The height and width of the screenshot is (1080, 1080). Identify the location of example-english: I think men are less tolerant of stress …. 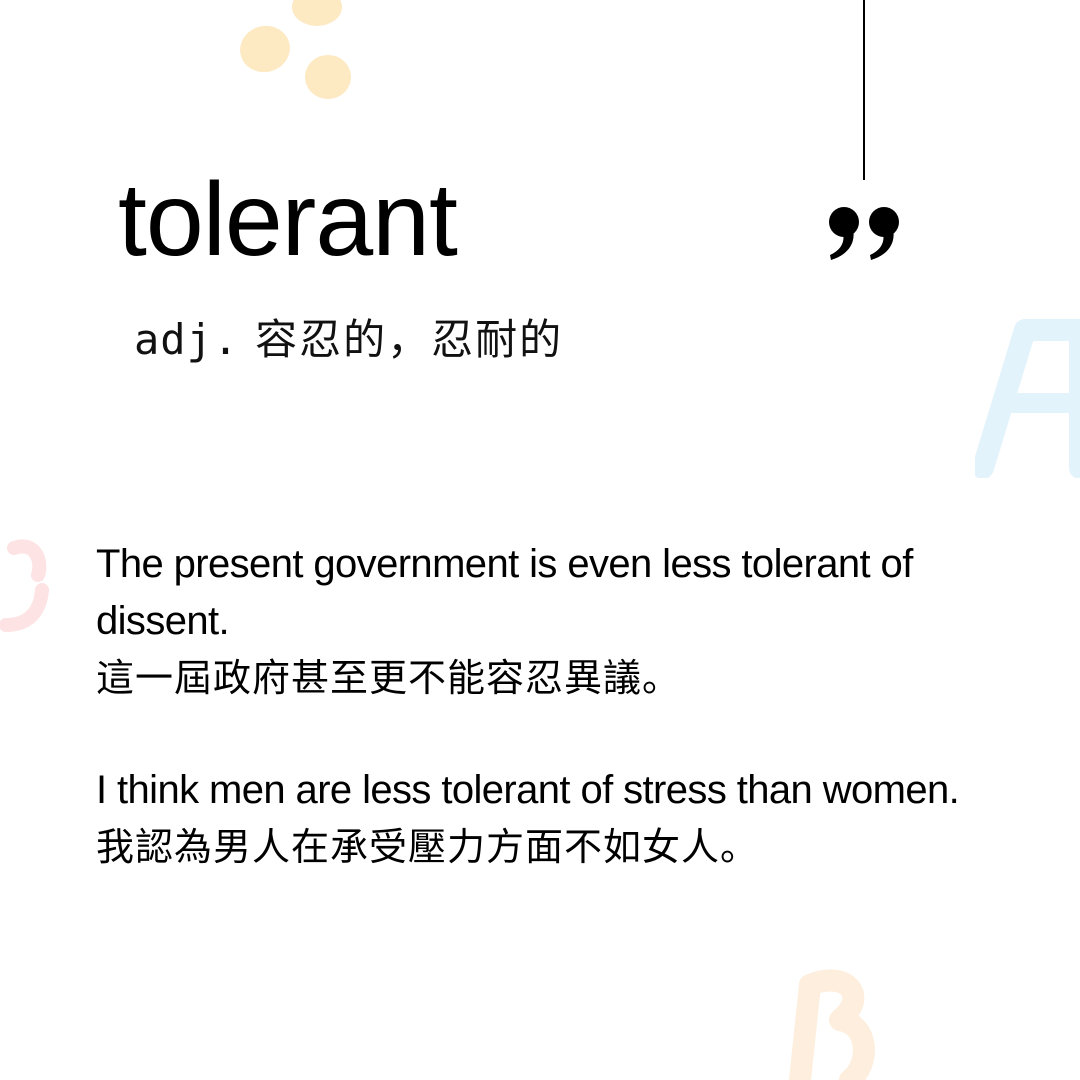
(528, 790).